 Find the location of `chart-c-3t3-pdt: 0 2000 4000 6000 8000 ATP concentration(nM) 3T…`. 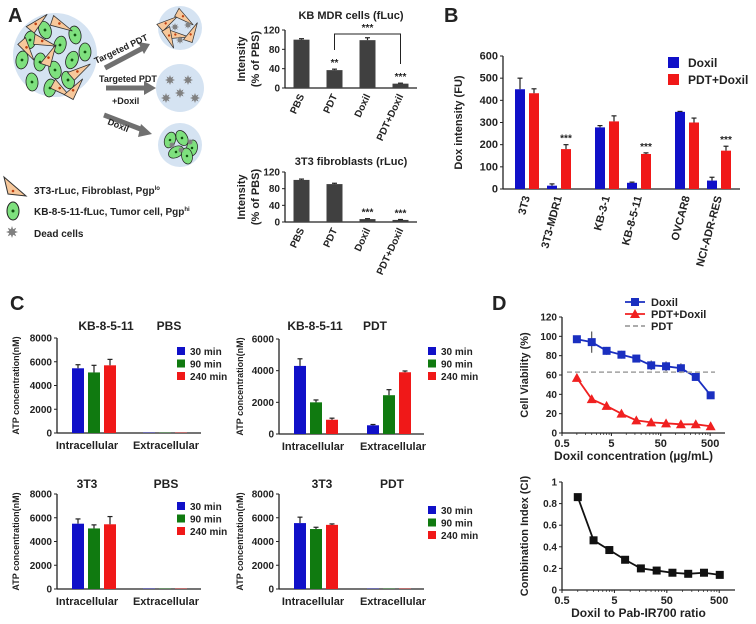

chart-c-3t3-pdt: 0 2000 4000 6000 8000 ATP concentration(nM) 3T… is located at coordinates (356, 542).